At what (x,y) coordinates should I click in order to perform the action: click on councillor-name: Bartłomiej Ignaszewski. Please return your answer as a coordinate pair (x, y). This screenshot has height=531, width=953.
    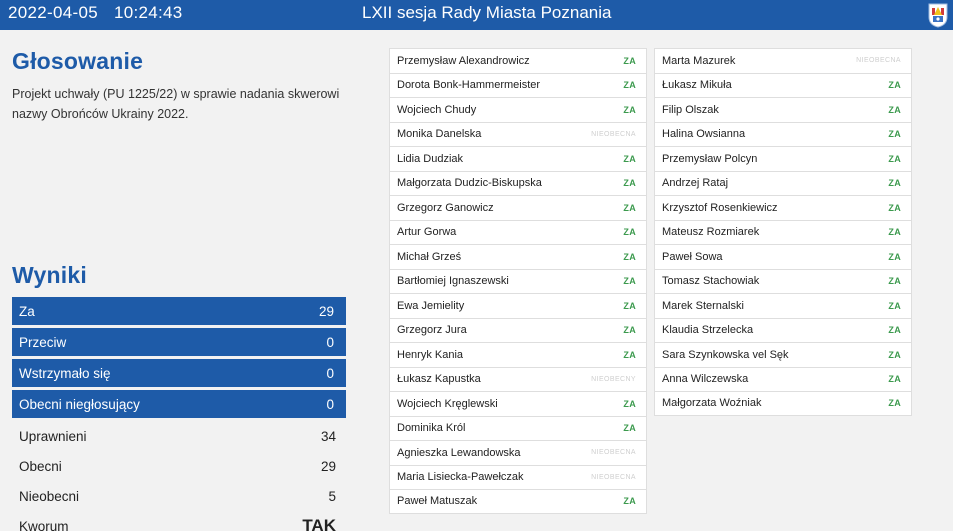
    Looking at the image, I should click on (453, 281).